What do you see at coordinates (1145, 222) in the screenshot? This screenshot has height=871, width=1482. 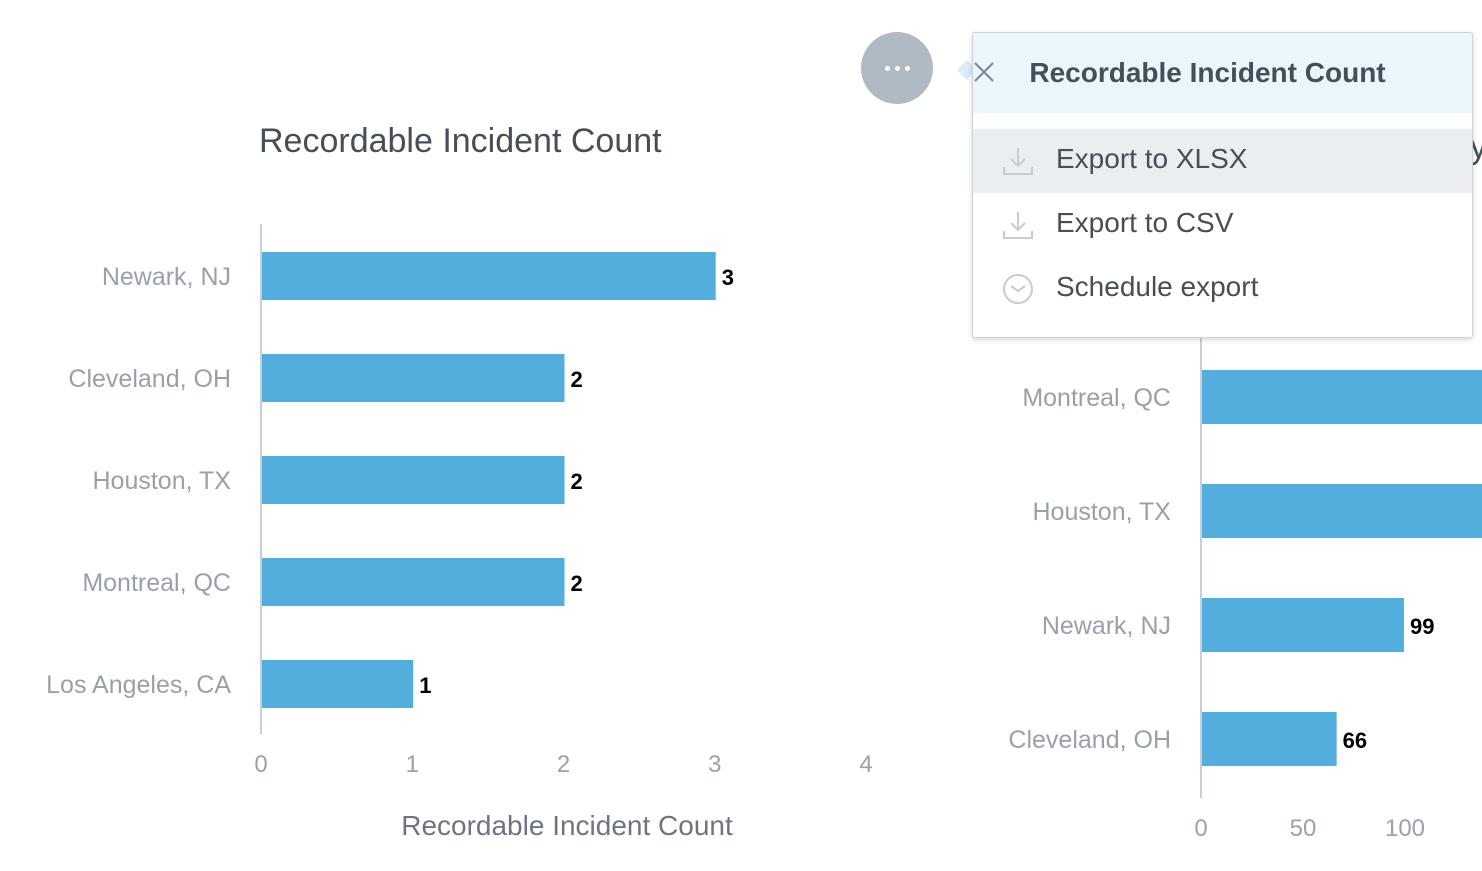 I see `menu-item-label: Export to CSV` at bounding box center [1145, 222].